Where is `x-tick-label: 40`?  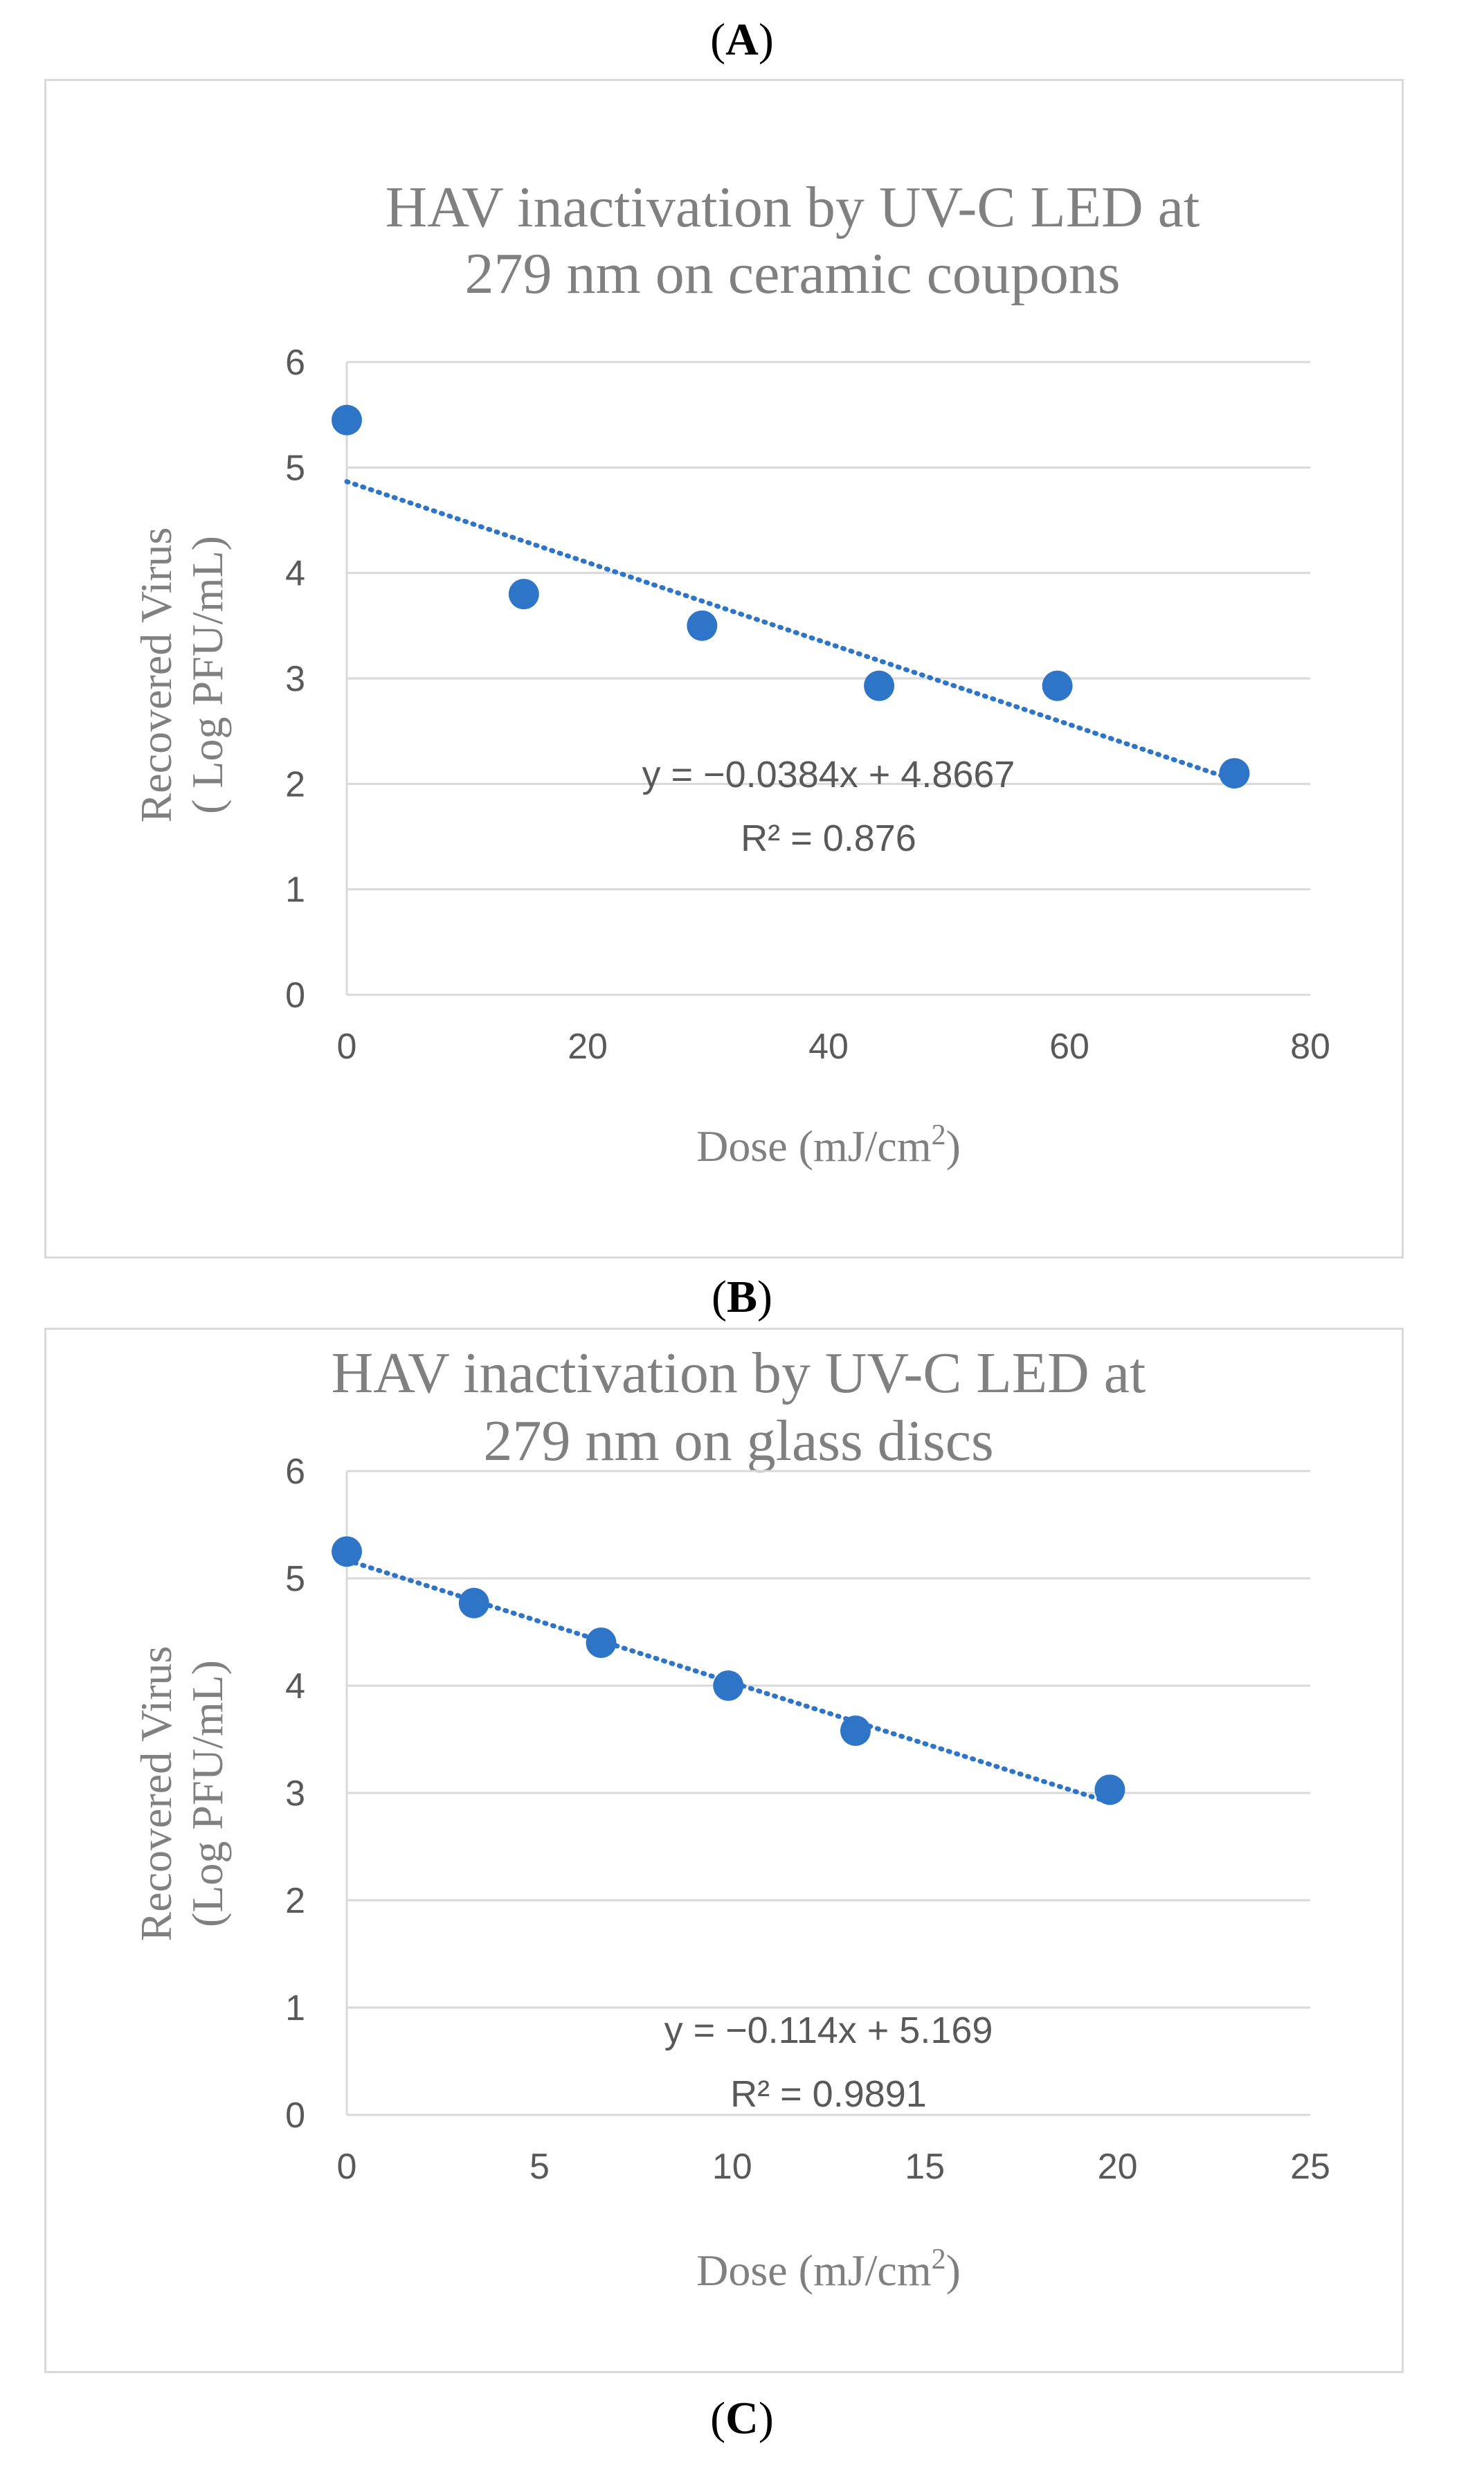
x-tick-label: 40 is located at coordinates (828, 1047).